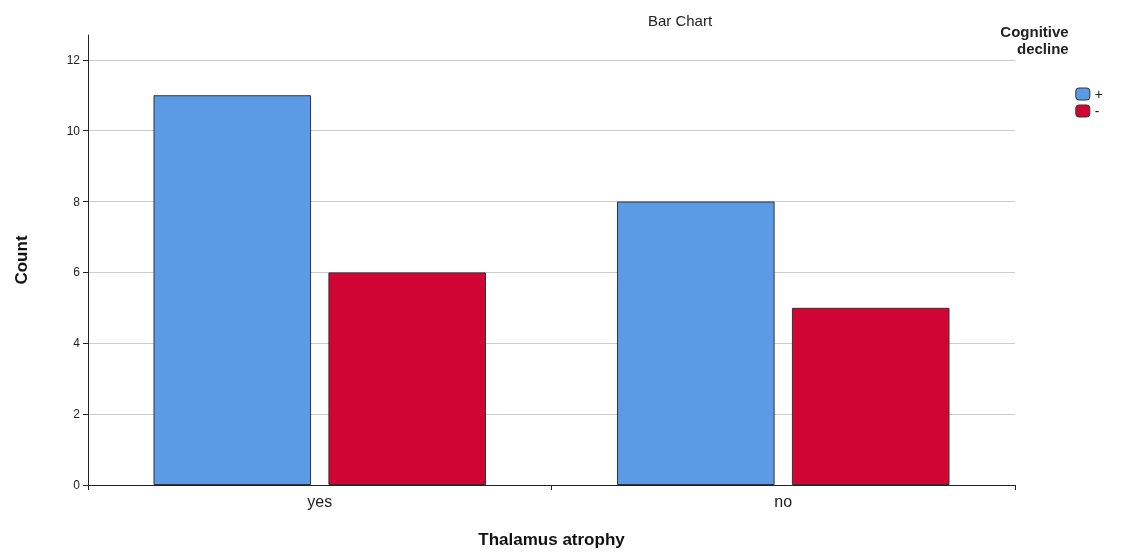 The width and height of the screenshot is (1148, 553). What do you see at coordinates (73, 130) in the screenshot?
I see `y-tick-label: 10` at bounding box center [73, 130].